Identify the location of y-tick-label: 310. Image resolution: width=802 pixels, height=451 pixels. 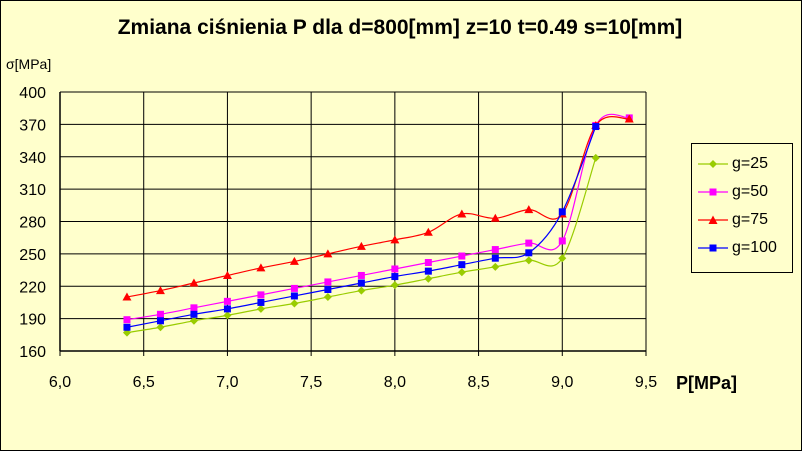
(32, 190).